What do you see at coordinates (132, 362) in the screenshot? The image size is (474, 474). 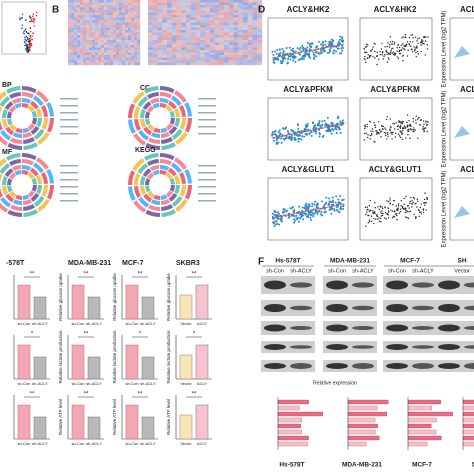 I see `bar` at bounding box center [132, 362].